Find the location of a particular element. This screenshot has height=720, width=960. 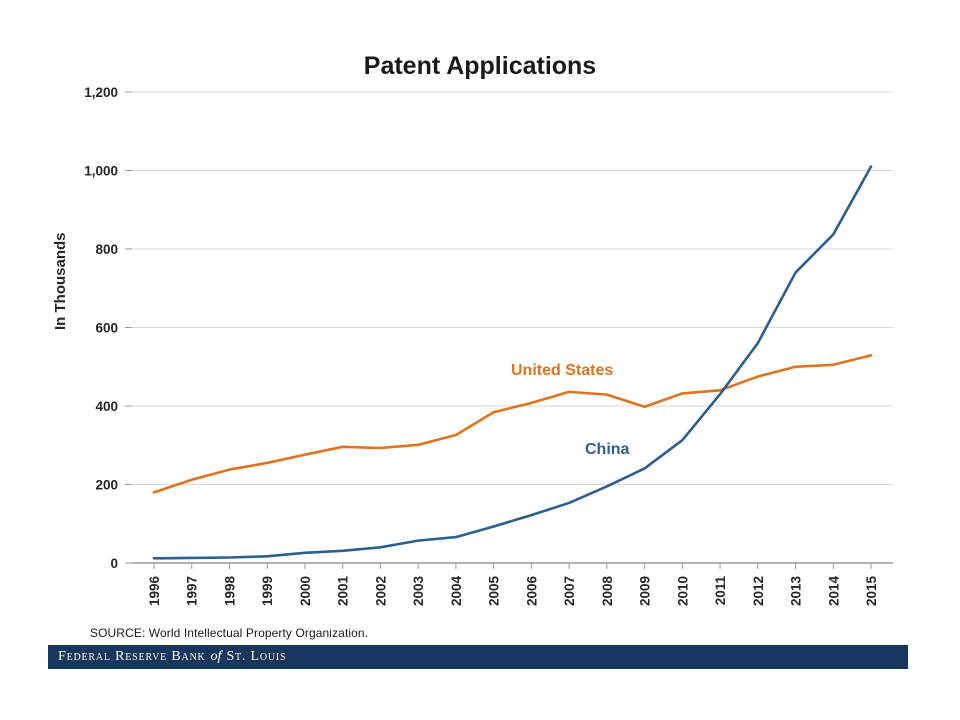

svg-text: 1,200 is located at coordinates (101, 92).